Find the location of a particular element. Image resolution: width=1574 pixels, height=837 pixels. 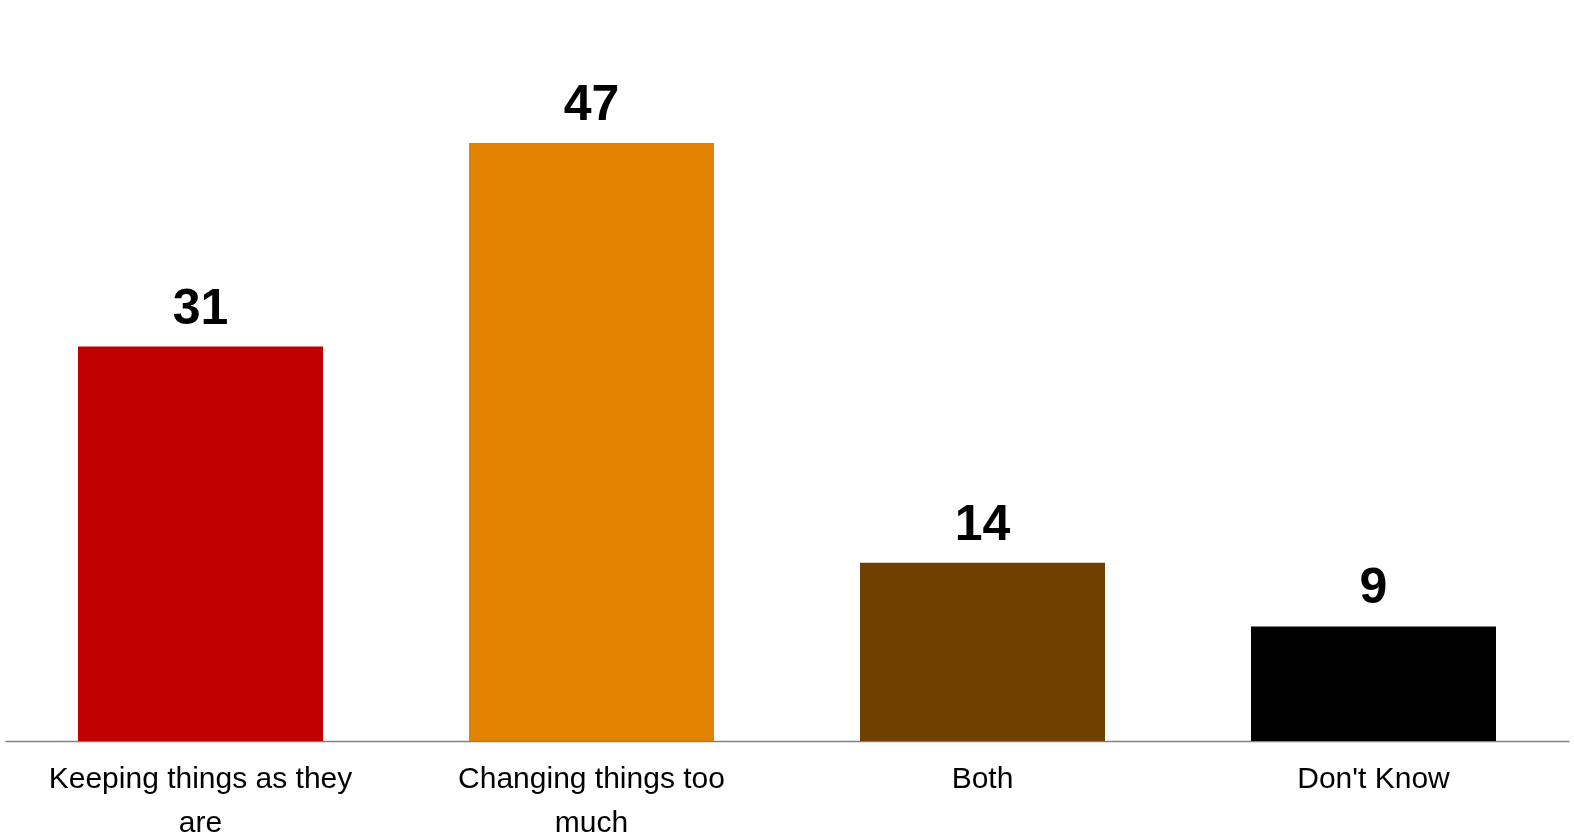

data-label: 14 is located at coordinates (982, 522).